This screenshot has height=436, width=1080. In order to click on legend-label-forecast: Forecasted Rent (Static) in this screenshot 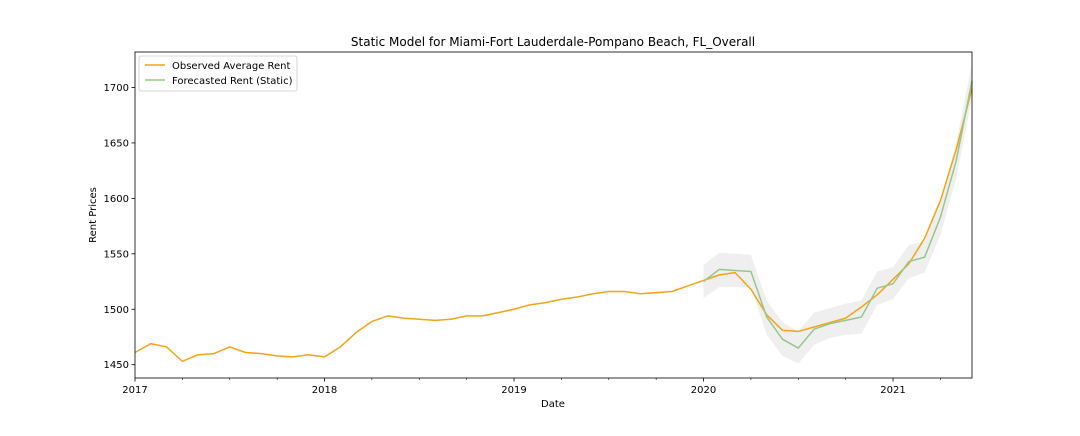, I will do `click(232, 81)`.